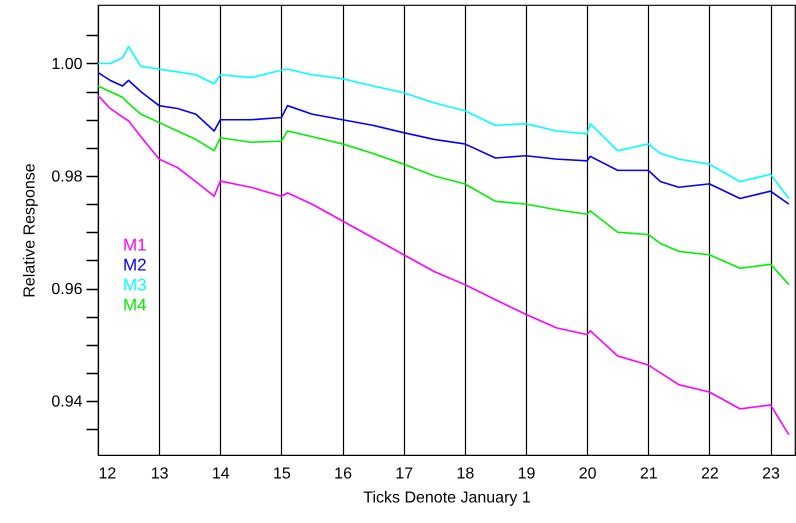 The width and height of the screenshot is (796, 523). What do you see at coordinates (107, 474) in the screenshot?
I see `x-tick-label: 12` at bounding box center [107, 474].